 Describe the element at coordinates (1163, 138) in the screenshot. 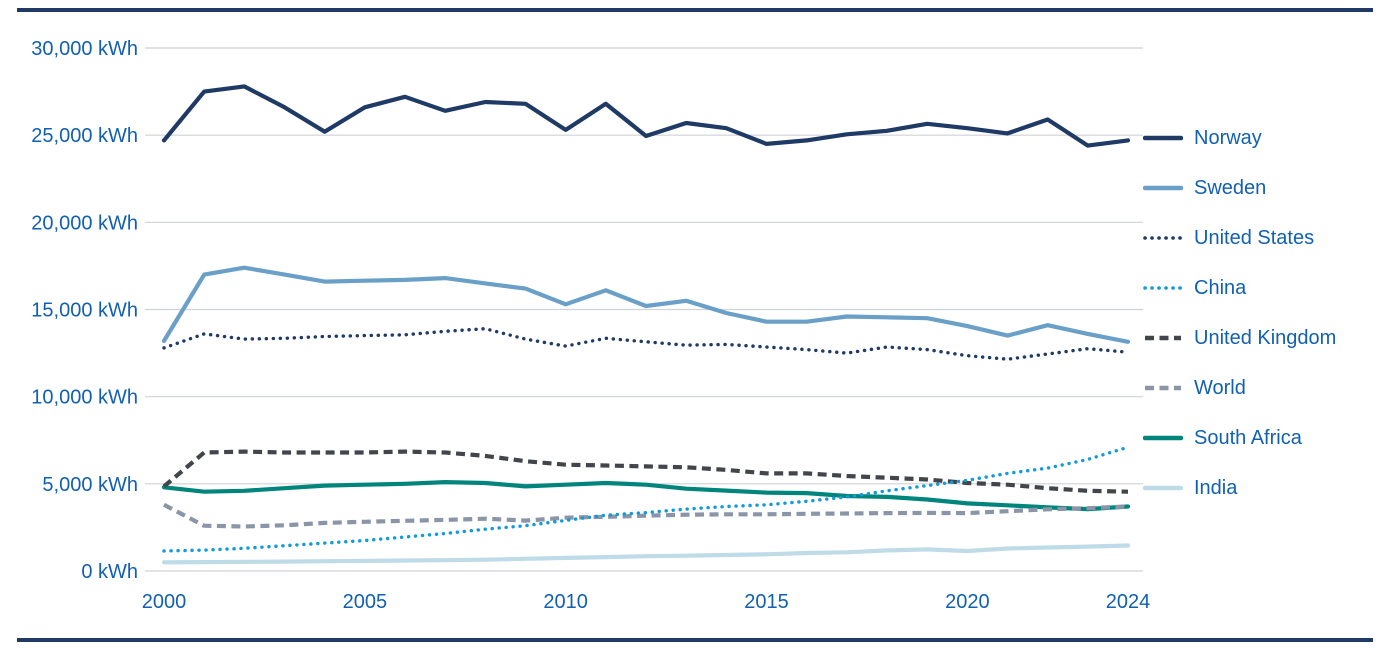

I see `legend-swatch-norway` at that location.